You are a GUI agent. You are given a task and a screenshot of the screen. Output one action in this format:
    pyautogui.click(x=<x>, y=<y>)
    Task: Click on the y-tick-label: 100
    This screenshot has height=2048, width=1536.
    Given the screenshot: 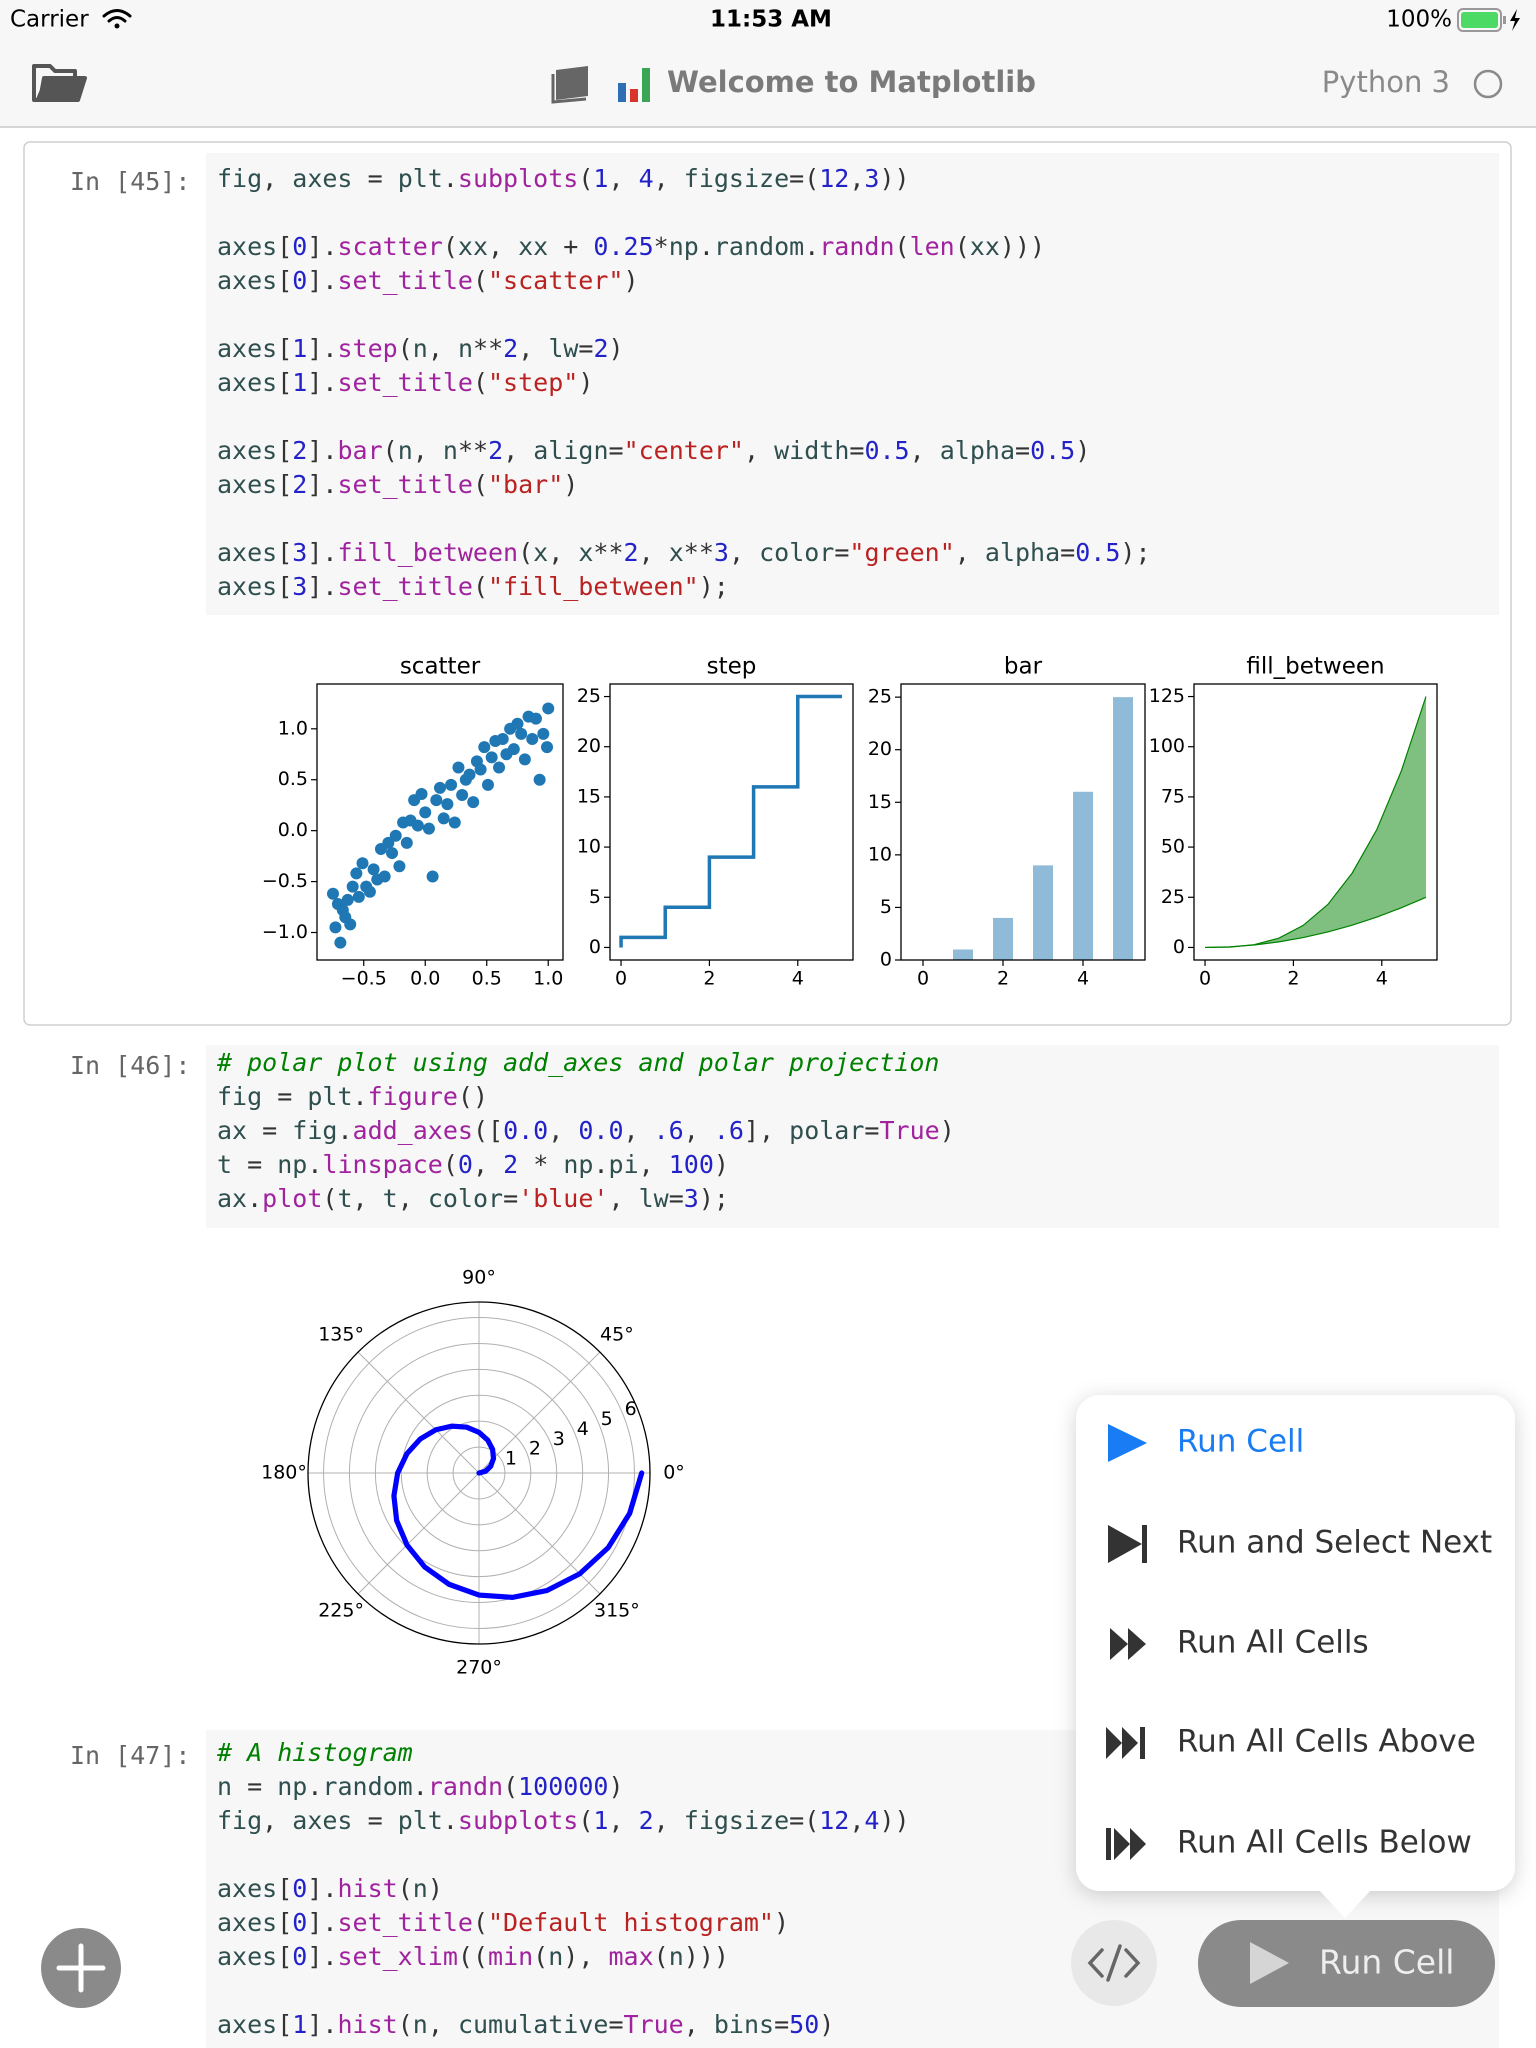 What is the action you would take?
    pyautogui.click(x=1167, y=746)
    